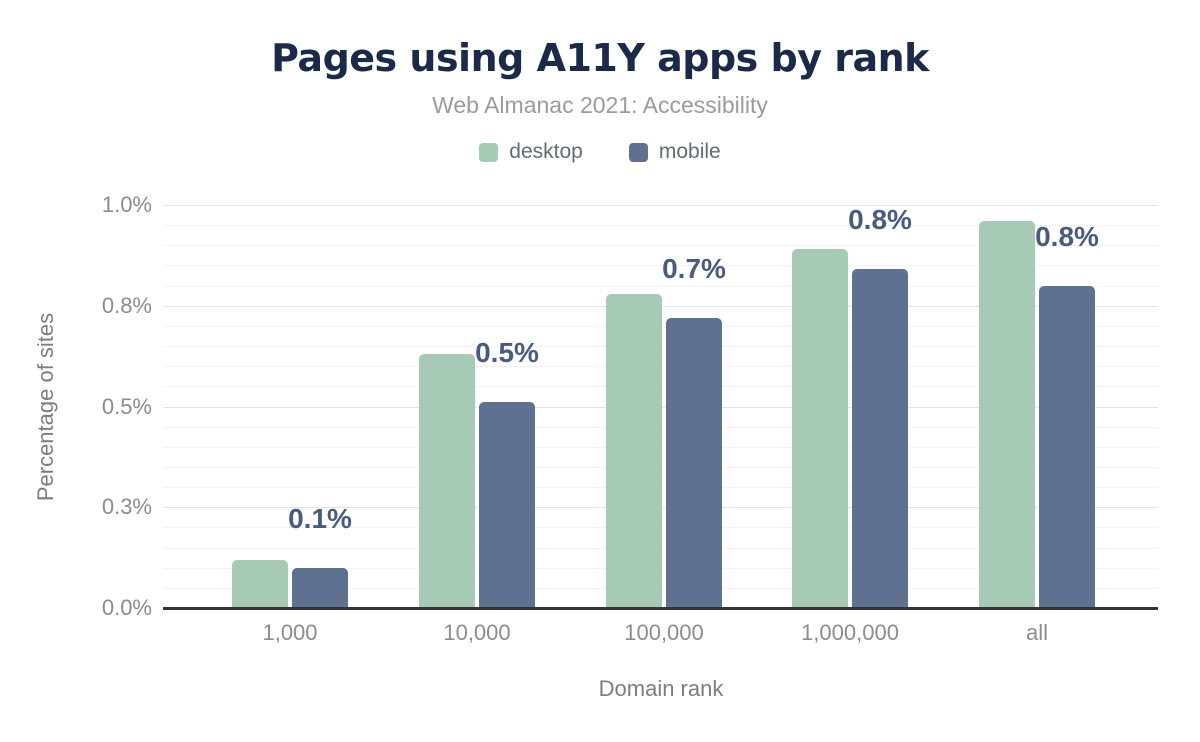 The image size is (1200, 742). Describe the element at coordinates (1036, 632) in the screenshot. I see `x-tick-label: all` at that location.